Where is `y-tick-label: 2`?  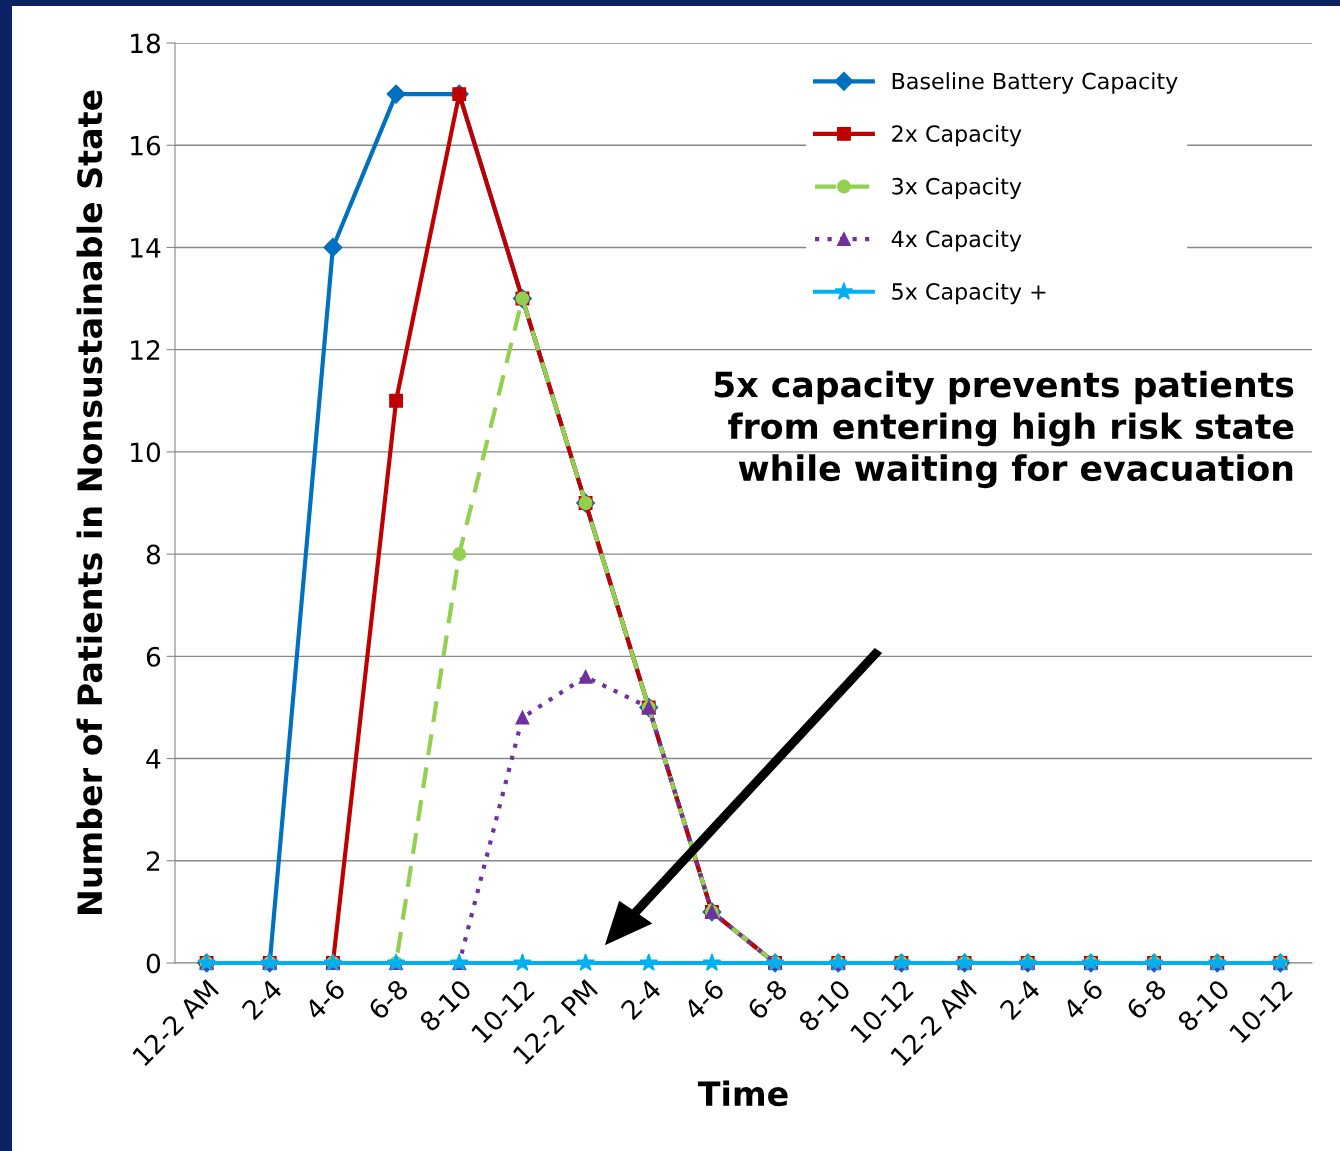
y-tick-label: 2 is located at coordinates (153, 861).